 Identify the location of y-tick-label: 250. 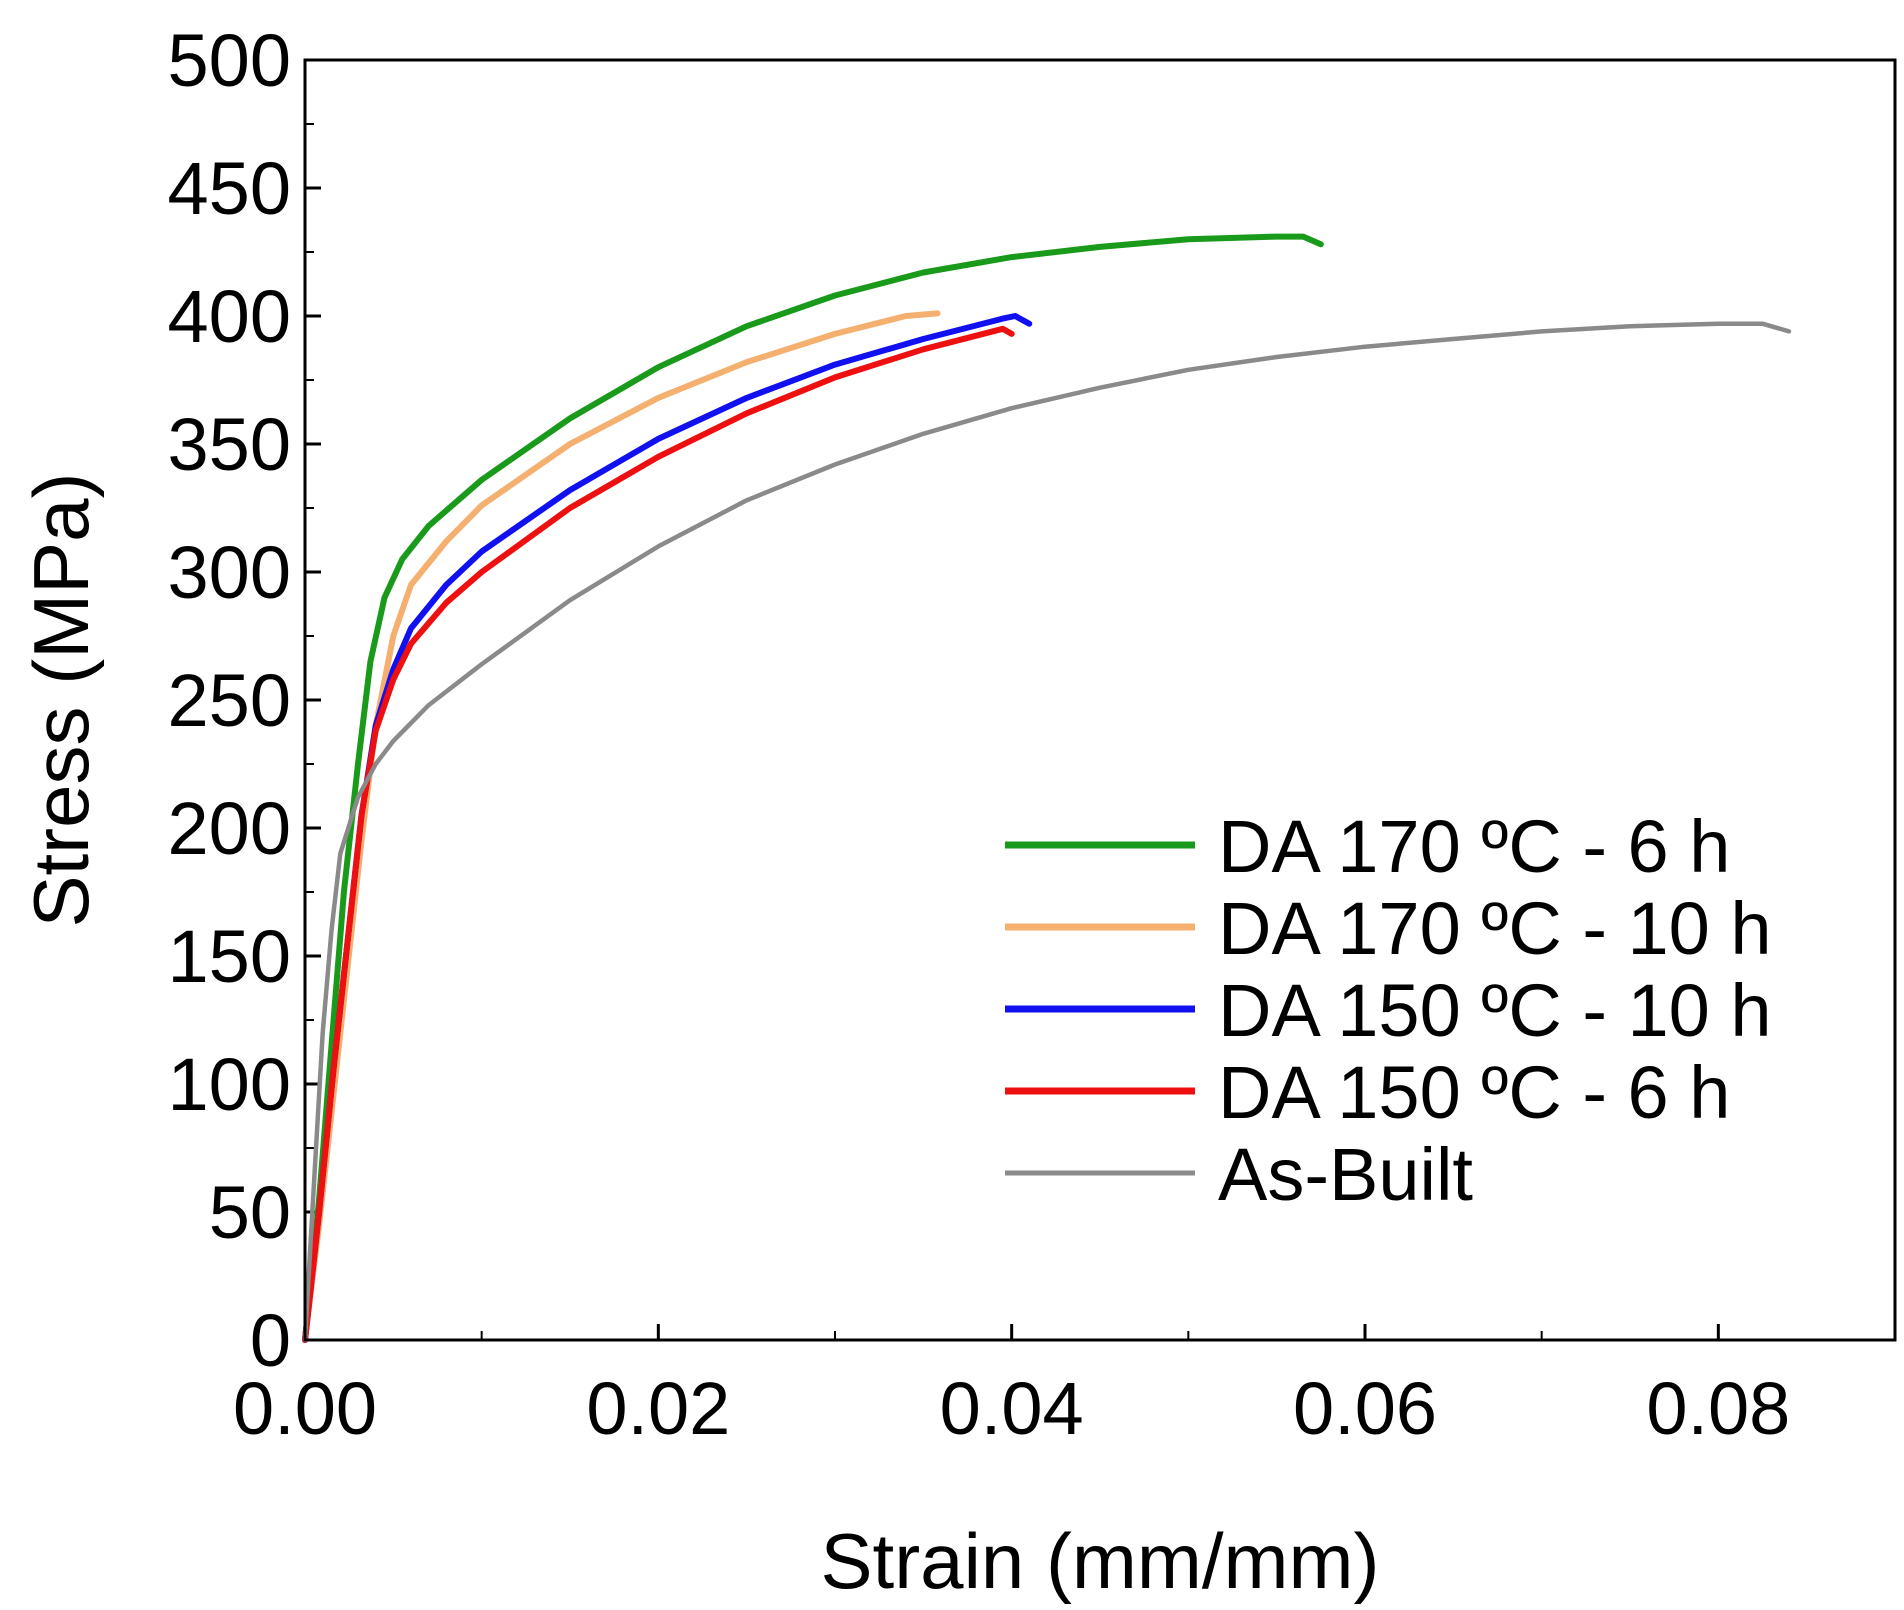
(229, 700).